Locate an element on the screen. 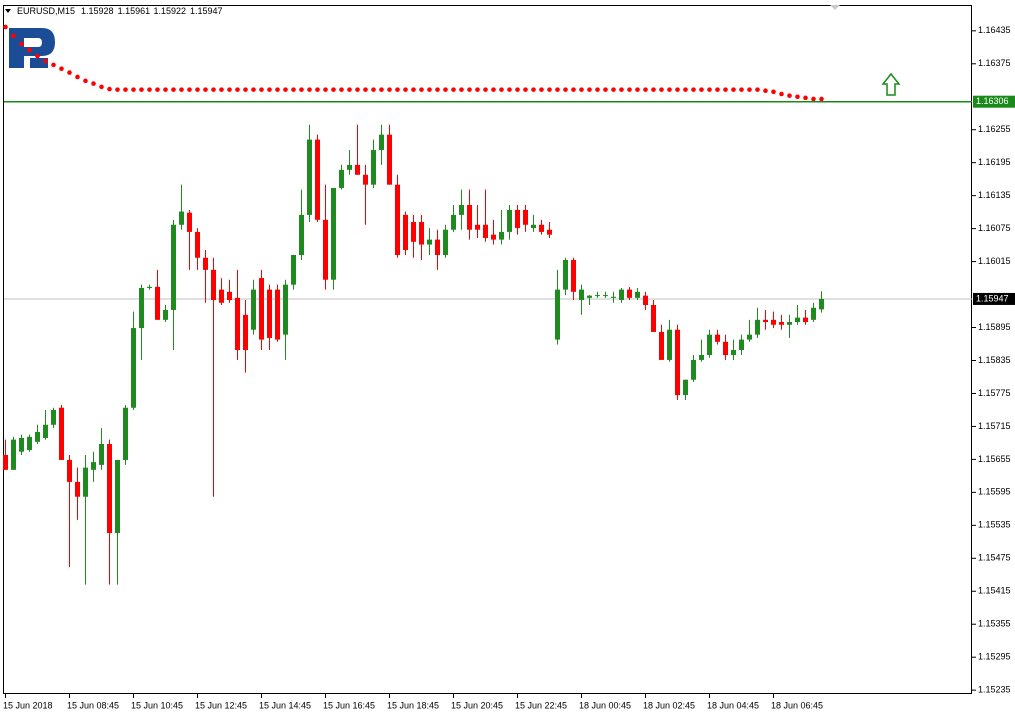  y-tick-label: 1.15775 is located at coordinates (994, 393).